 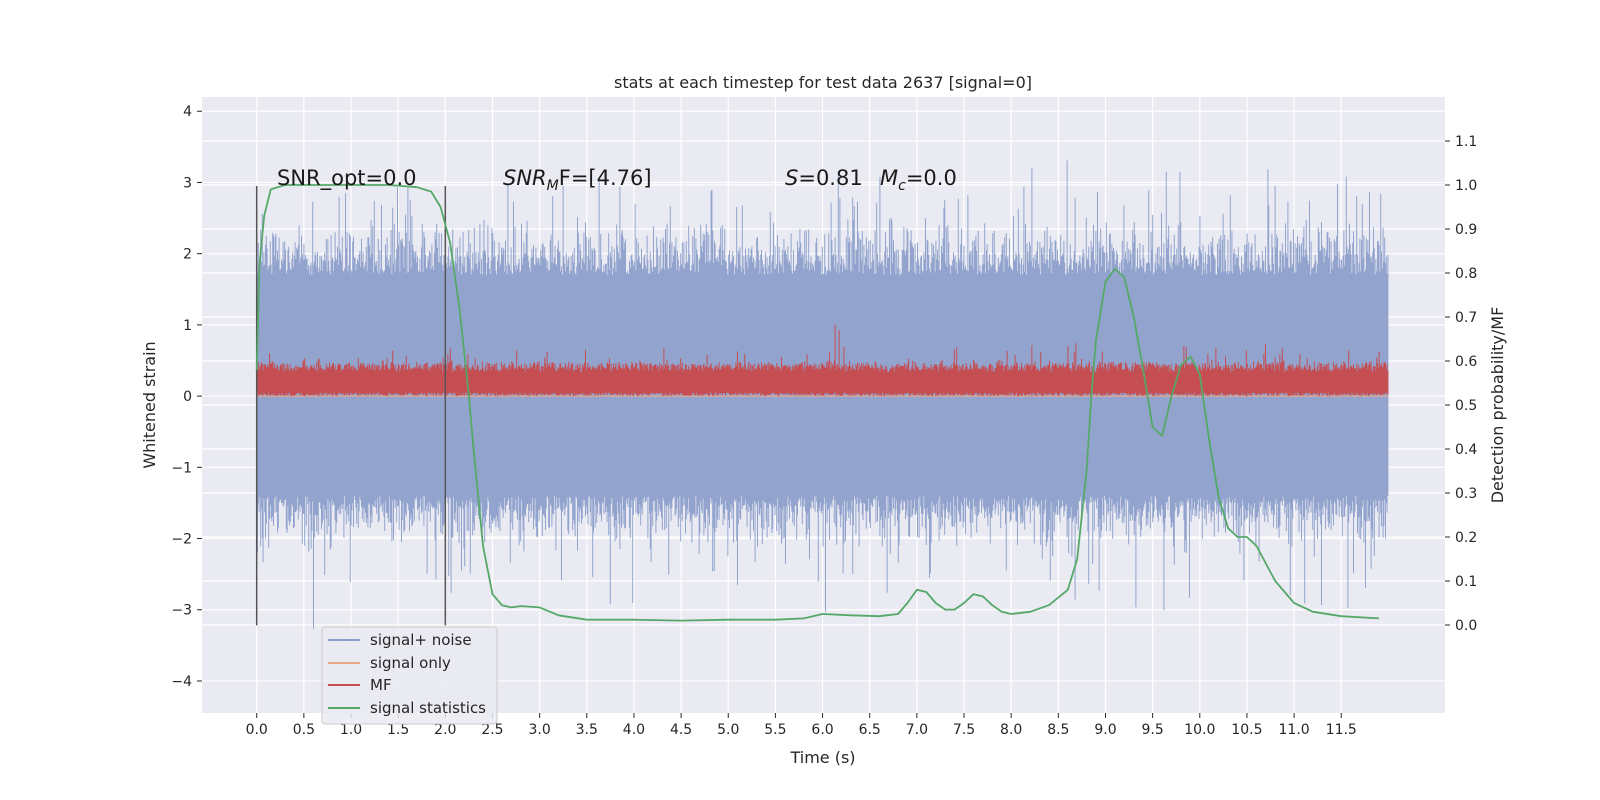 I want to click on x-tick-label-2.5: 2.5, so click(x=492, y=730).